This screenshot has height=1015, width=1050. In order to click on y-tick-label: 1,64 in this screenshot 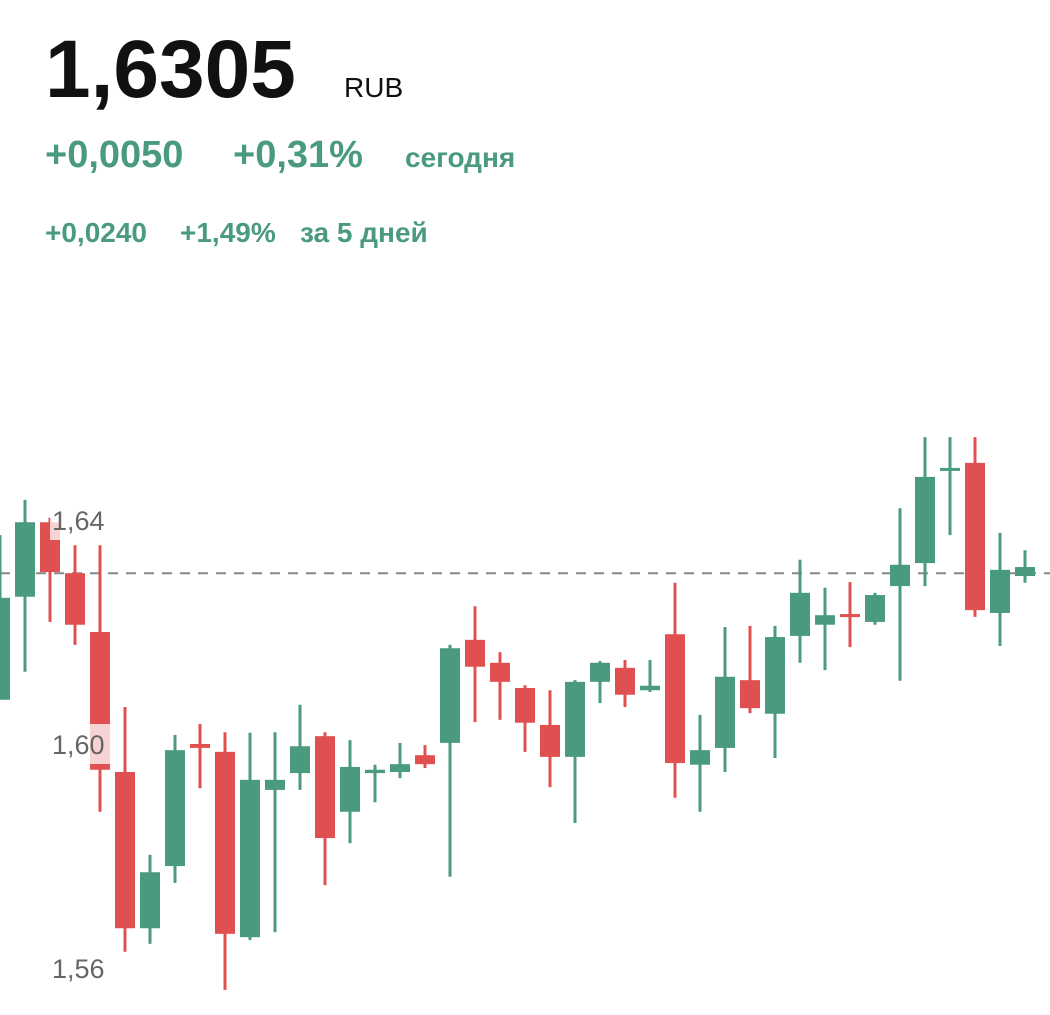, I will do `click(78, 521)`.